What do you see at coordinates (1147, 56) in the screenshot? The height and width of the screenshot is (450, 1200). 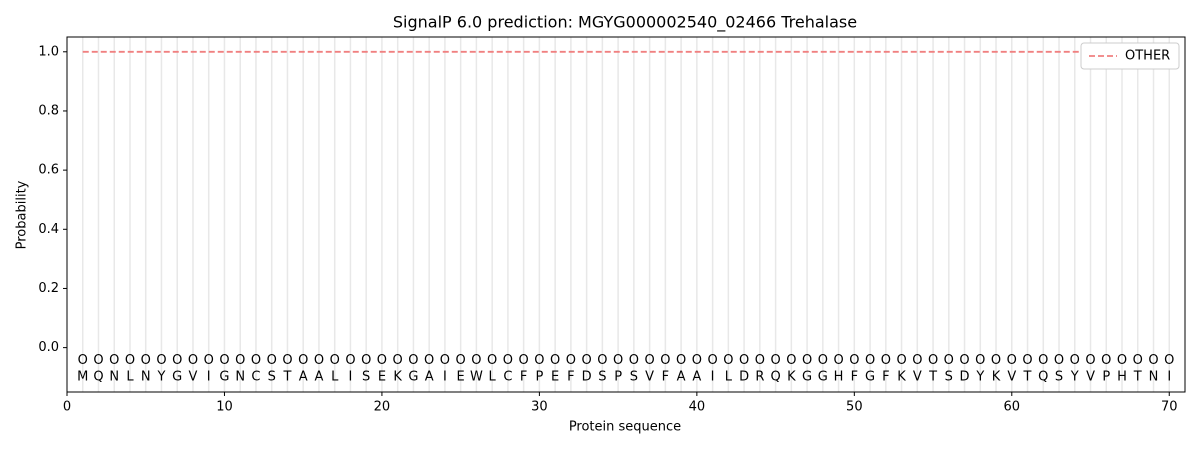 I see `legend-label: OTHER` at bounding box center [1147, 56].